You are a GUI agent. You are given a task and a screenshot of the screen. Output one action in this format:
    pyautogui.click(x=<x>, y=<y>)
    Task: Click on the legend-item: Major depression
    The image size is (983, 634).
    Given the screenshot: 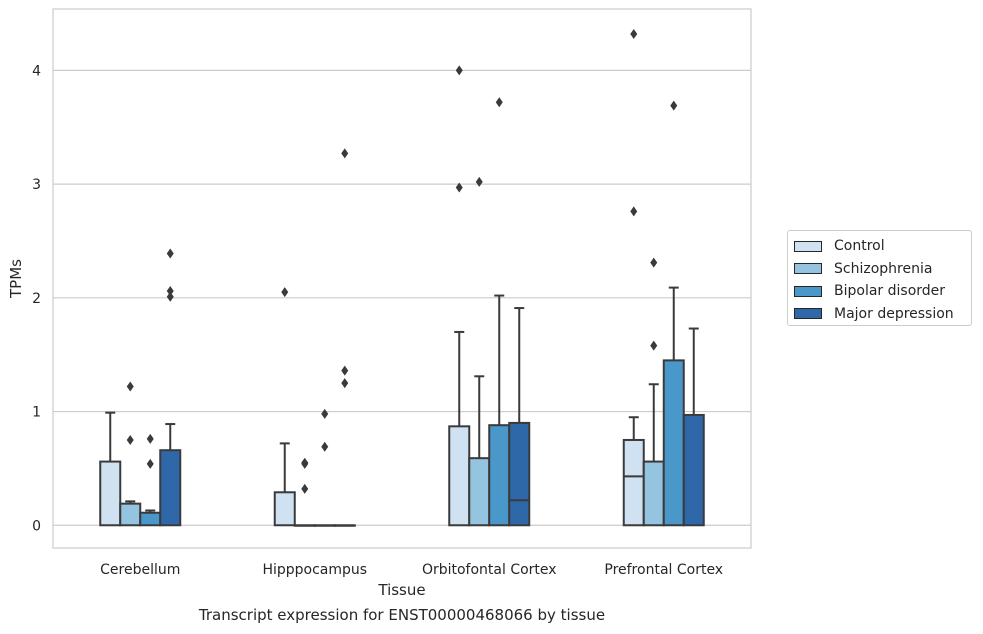 What is the action you would take?
    pyautogui.click(x=879, y=314)
    